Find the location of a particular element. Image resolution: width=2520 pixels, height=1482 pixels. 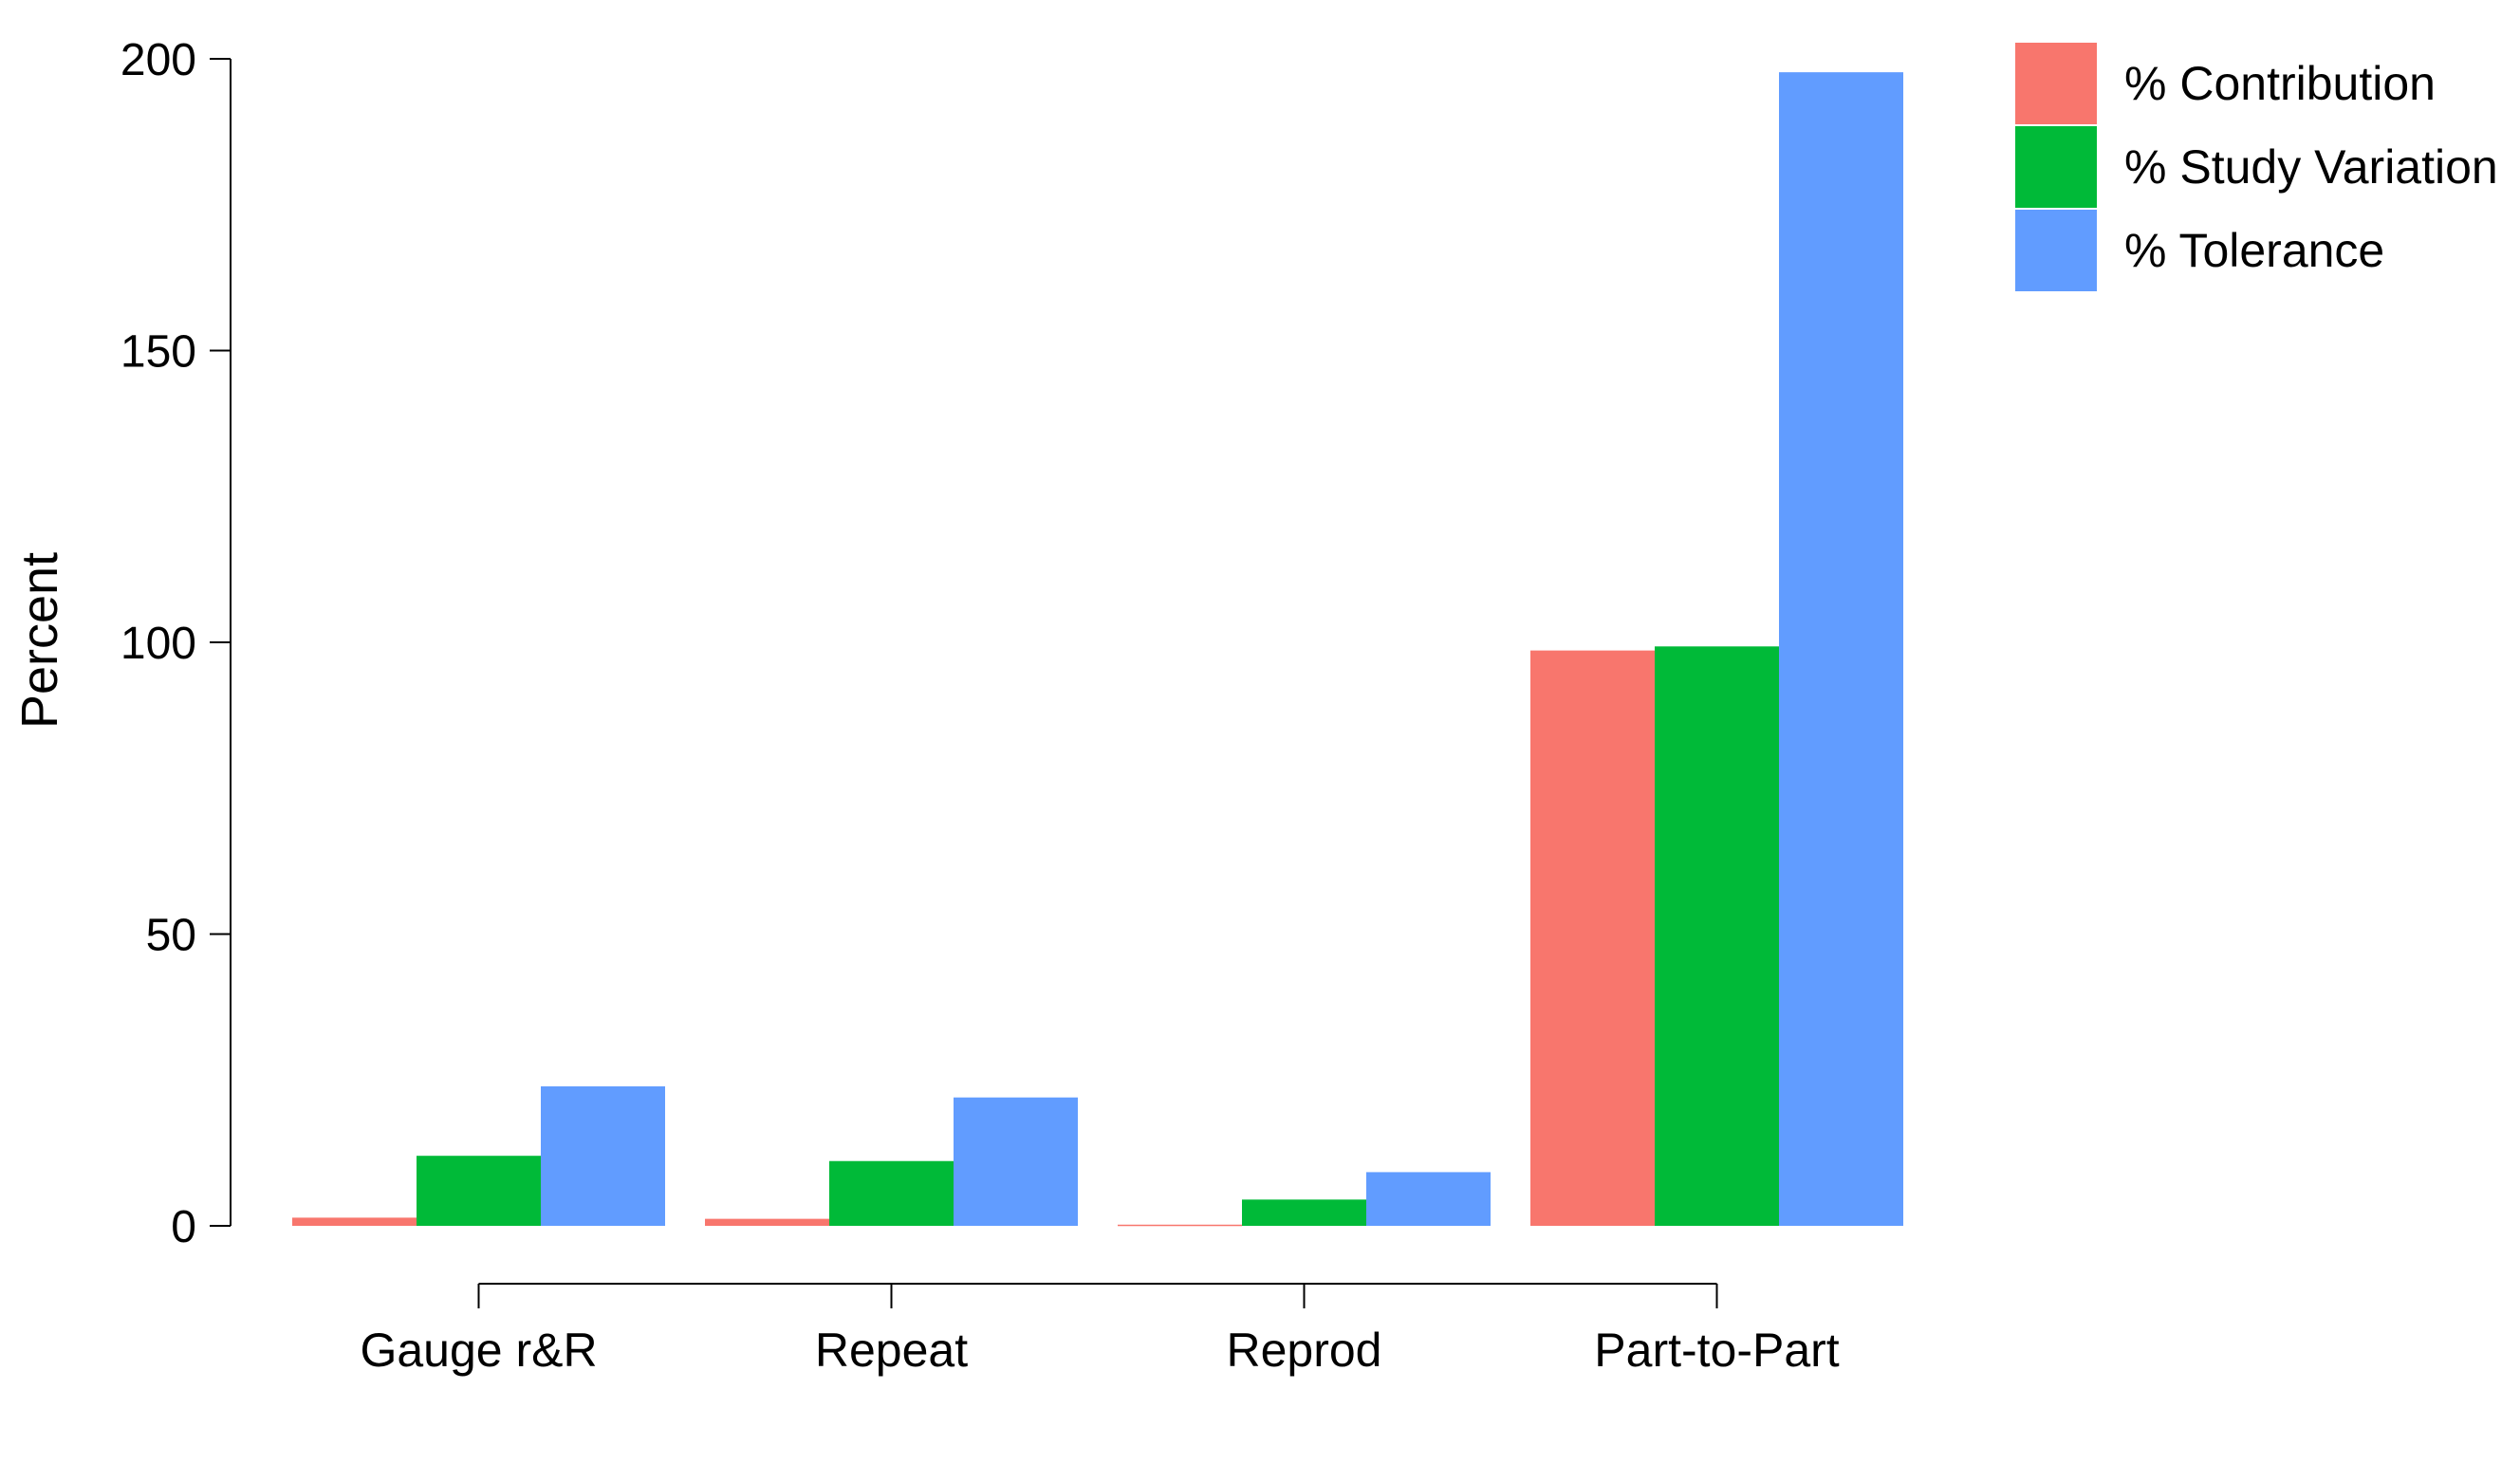

legend-label: % Tolerance is located at coordinates (2254, 250).